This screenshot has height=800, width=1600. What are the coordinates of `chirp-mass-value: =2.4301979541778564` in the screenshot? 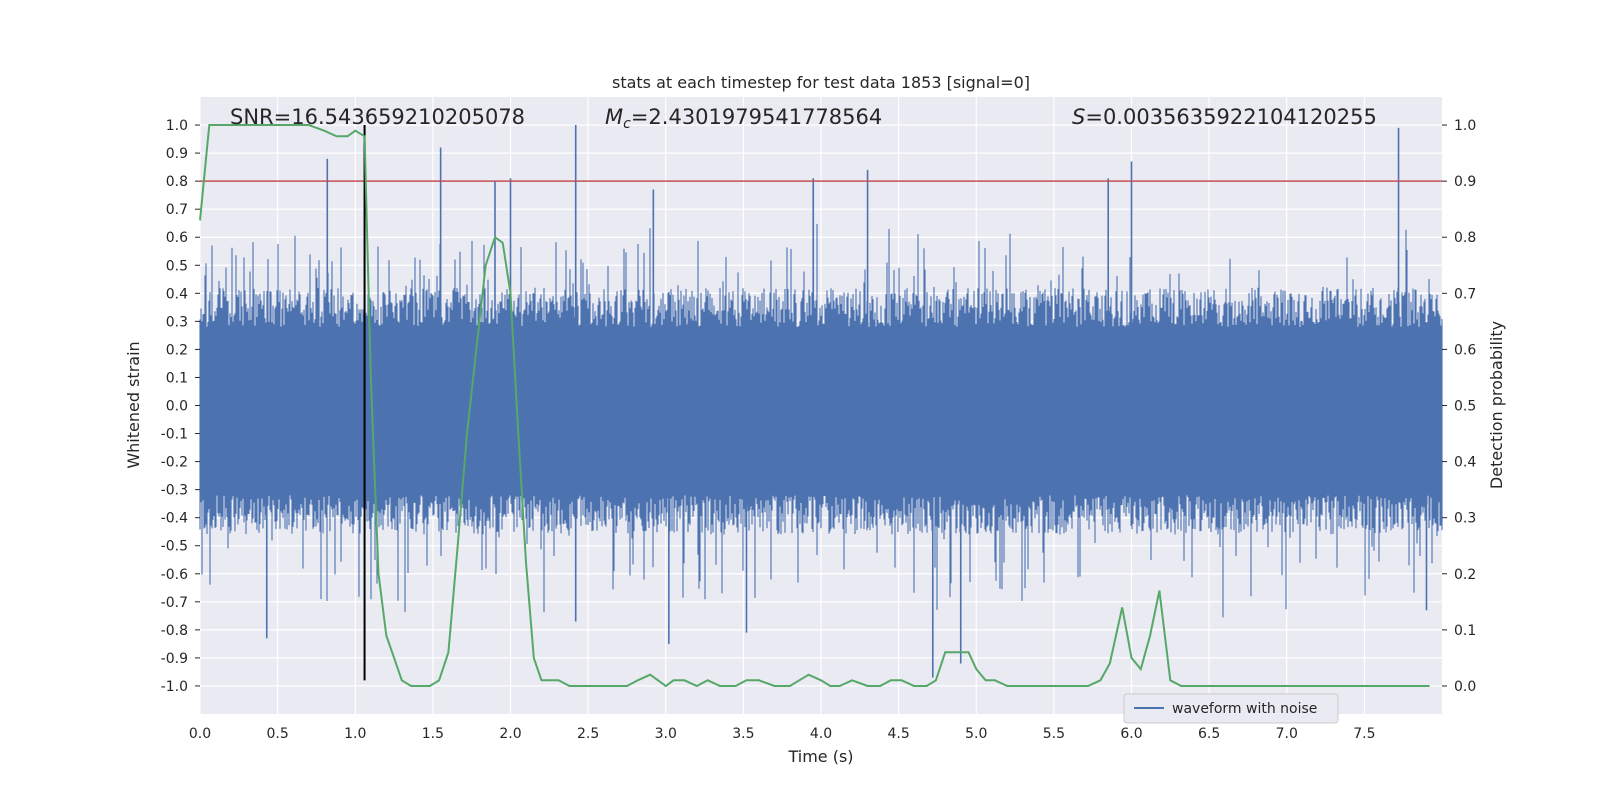 It's located at (756, 117).